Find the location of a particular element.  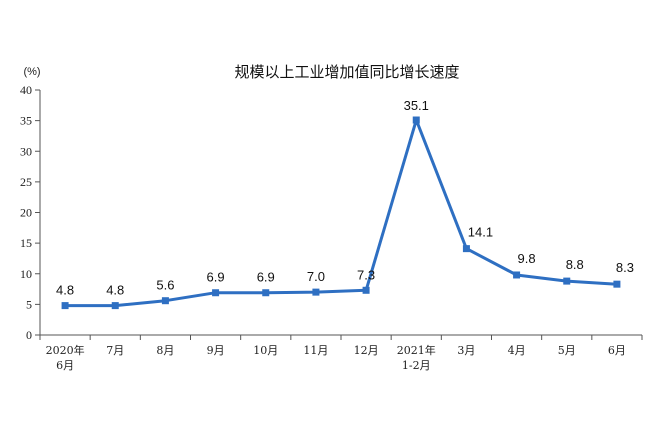

x-tick-label: 5月 is located at coordinates (567, 350).